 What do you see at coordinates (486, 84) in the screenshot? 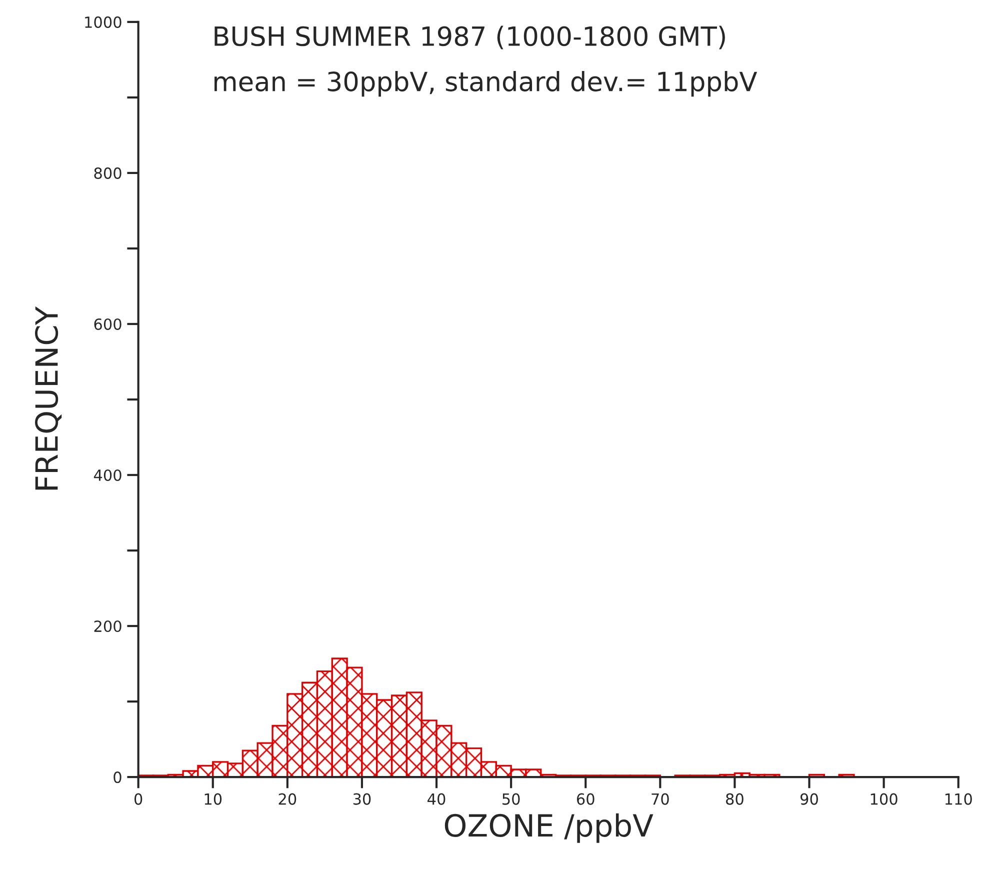
I see `text: mean = 30ppbV, standard dev.= 11ppbV` at bounding box center [486, 84].